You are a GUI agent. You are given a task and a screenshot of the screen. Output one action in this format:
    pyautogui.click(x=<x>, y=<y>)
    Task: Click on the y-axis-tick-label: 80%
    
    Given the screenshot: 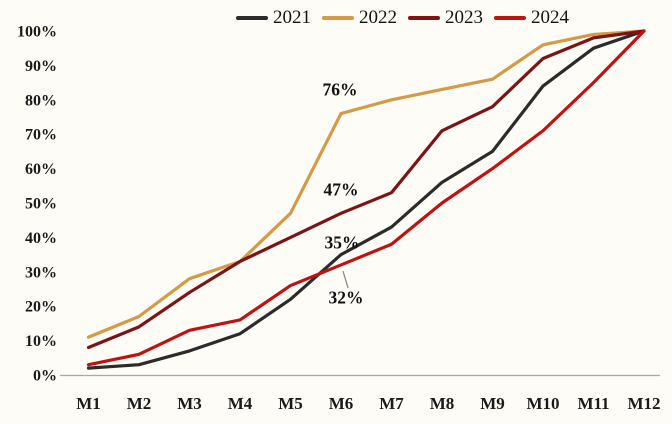 What is the action you would take?
    pyautogui.click(x=41, y=100)
    